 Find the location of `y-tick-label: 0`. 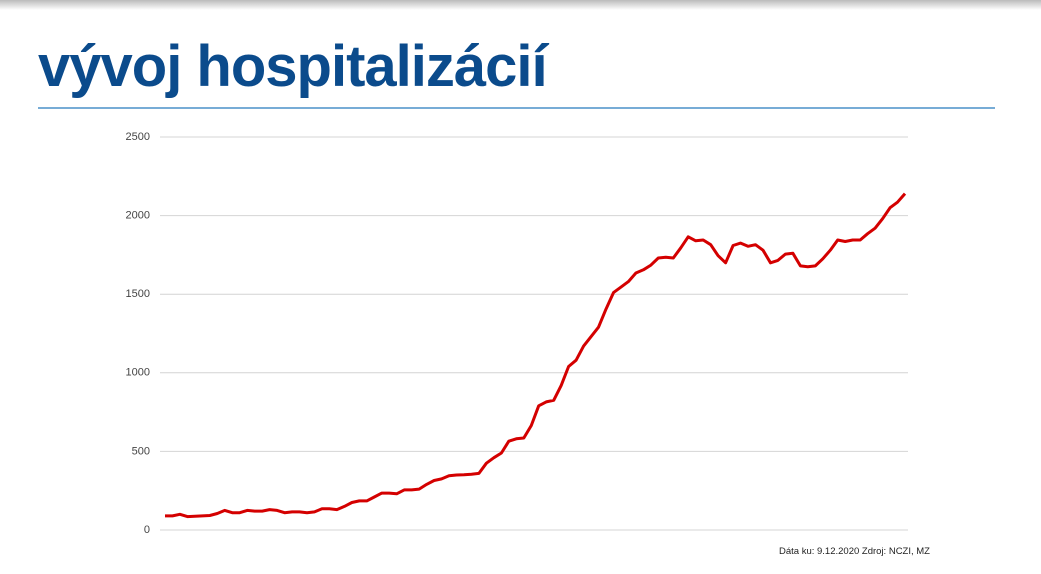

y-tick-label: 0 is located at coordinates (147, 530).